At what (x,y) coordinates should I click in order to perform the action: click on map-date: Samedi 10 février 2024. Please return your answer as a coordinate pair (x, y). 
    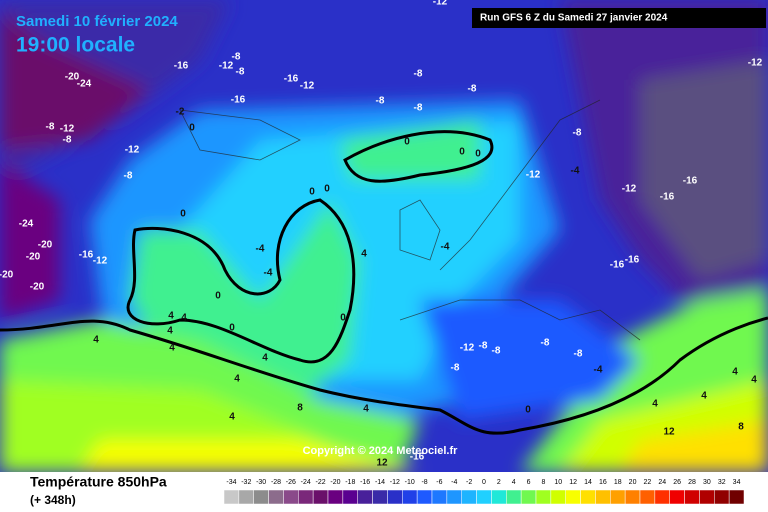
    Looking at the image, I should click on (97, 21).